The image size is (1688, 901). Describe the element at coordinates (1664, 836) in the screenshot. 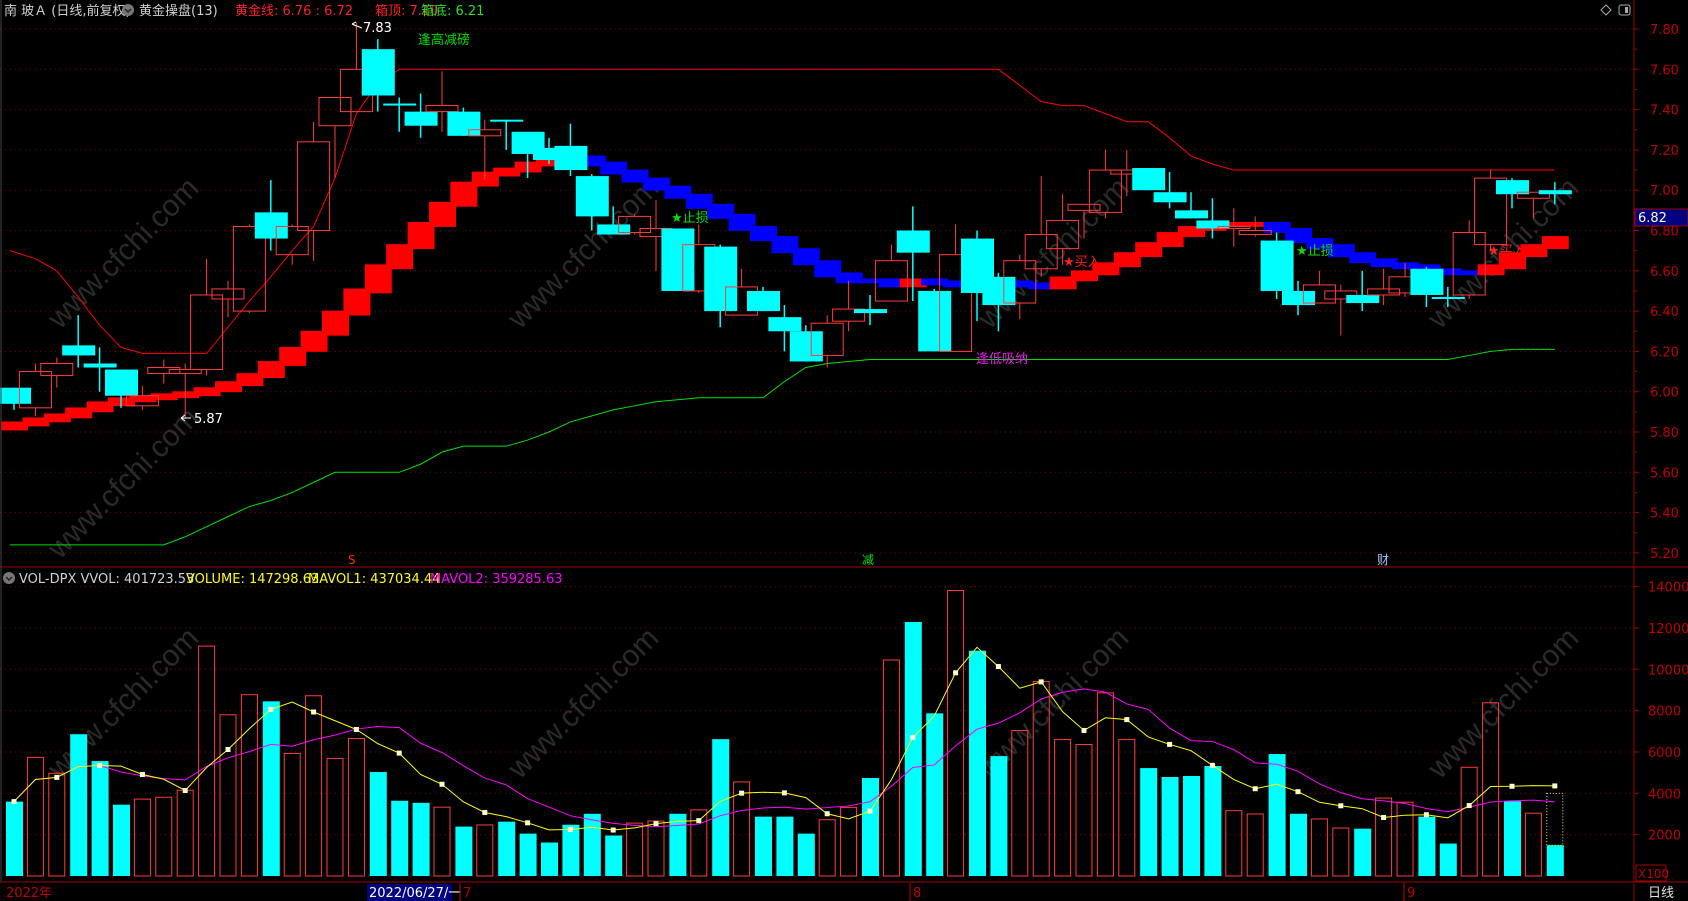

I see `volume-tick-label: 2000` at that location.